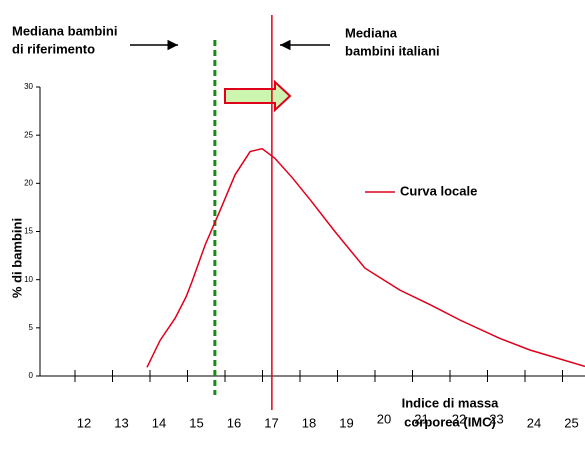  I want to click on x-tick-label: 22, so click(459, 418).